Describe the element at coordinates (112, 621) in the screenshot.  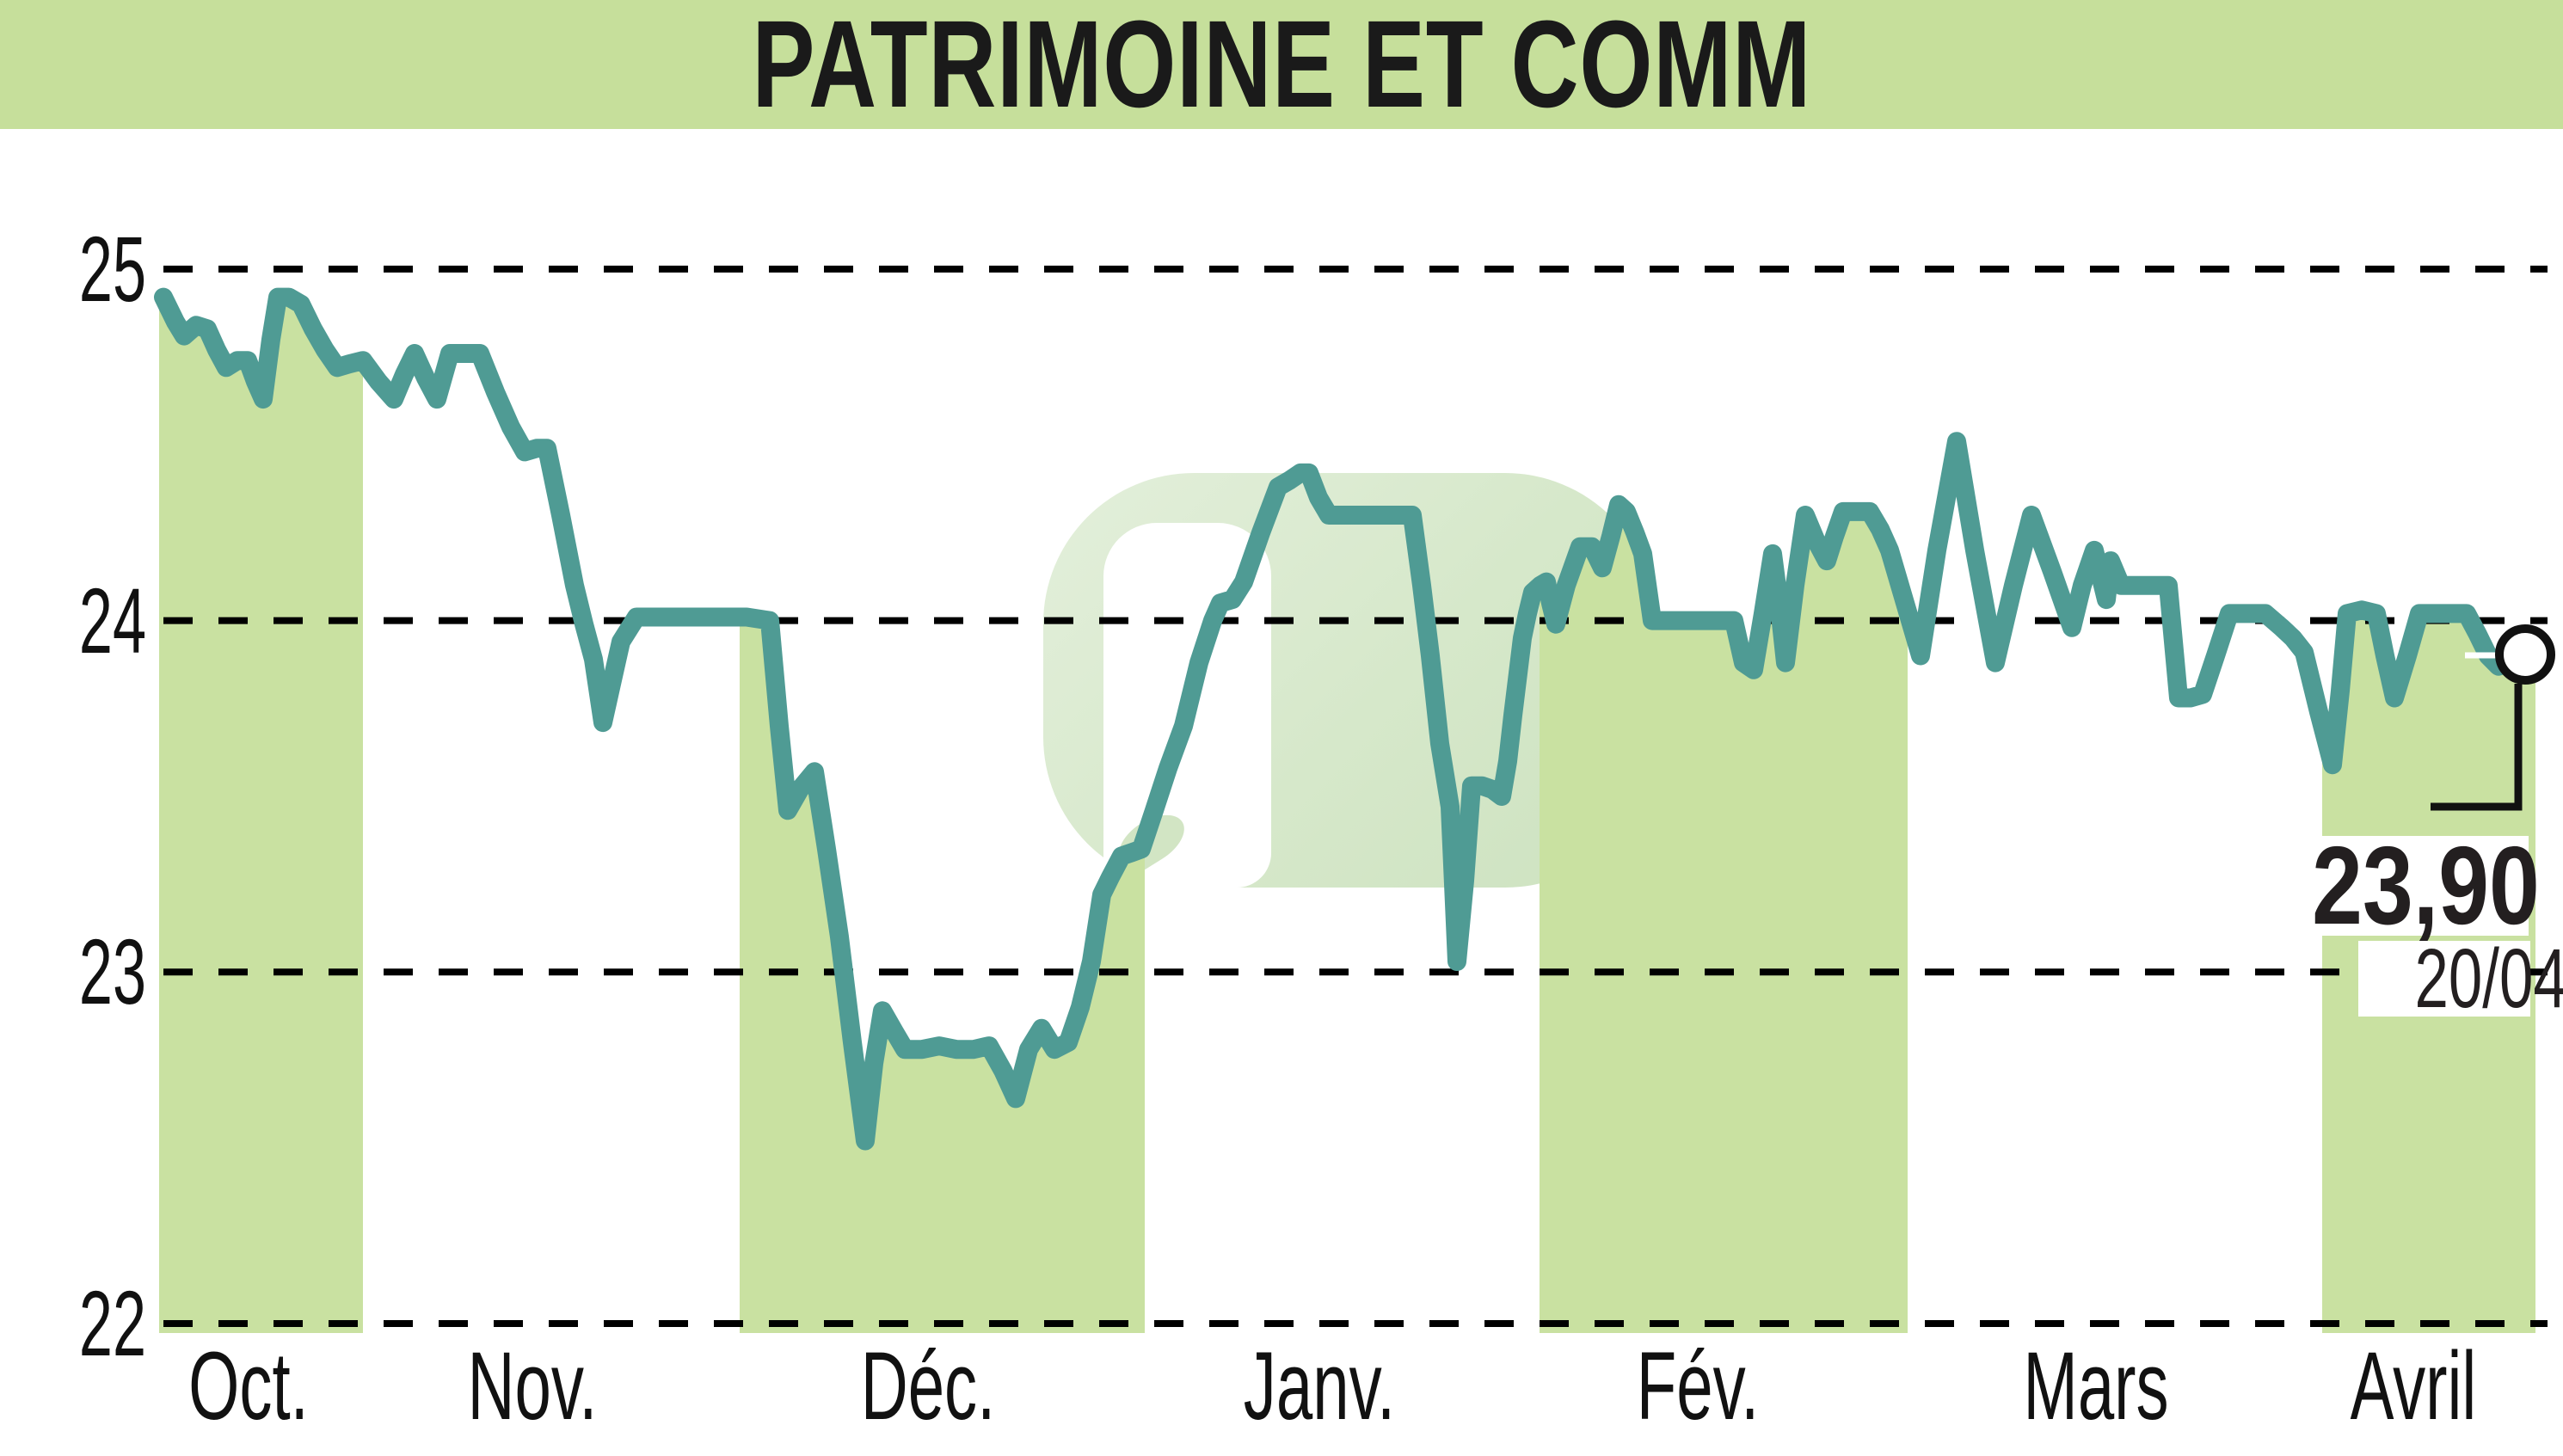
I see `y-axis-label-24: 24` at that location.